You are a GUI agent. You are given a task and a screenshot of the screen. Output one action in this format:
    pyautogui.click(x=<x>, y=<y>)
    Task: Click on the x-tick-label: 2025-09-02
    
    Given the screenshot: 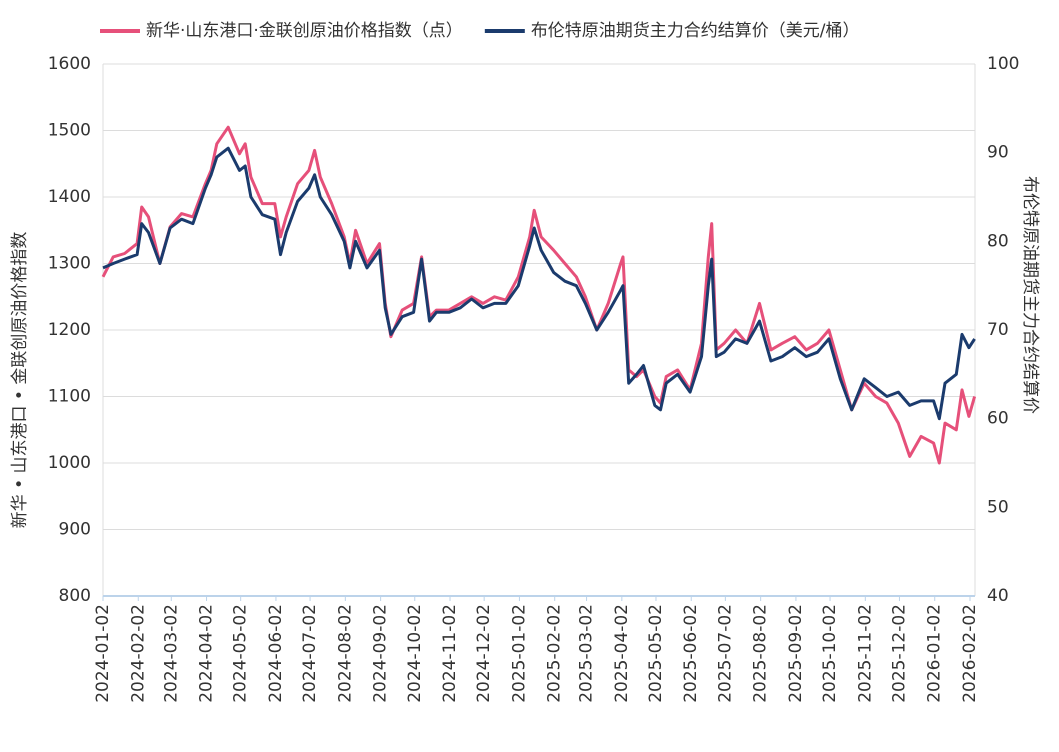 What is the action you would take?
    pyautogui.click(x=796, y=653)
    